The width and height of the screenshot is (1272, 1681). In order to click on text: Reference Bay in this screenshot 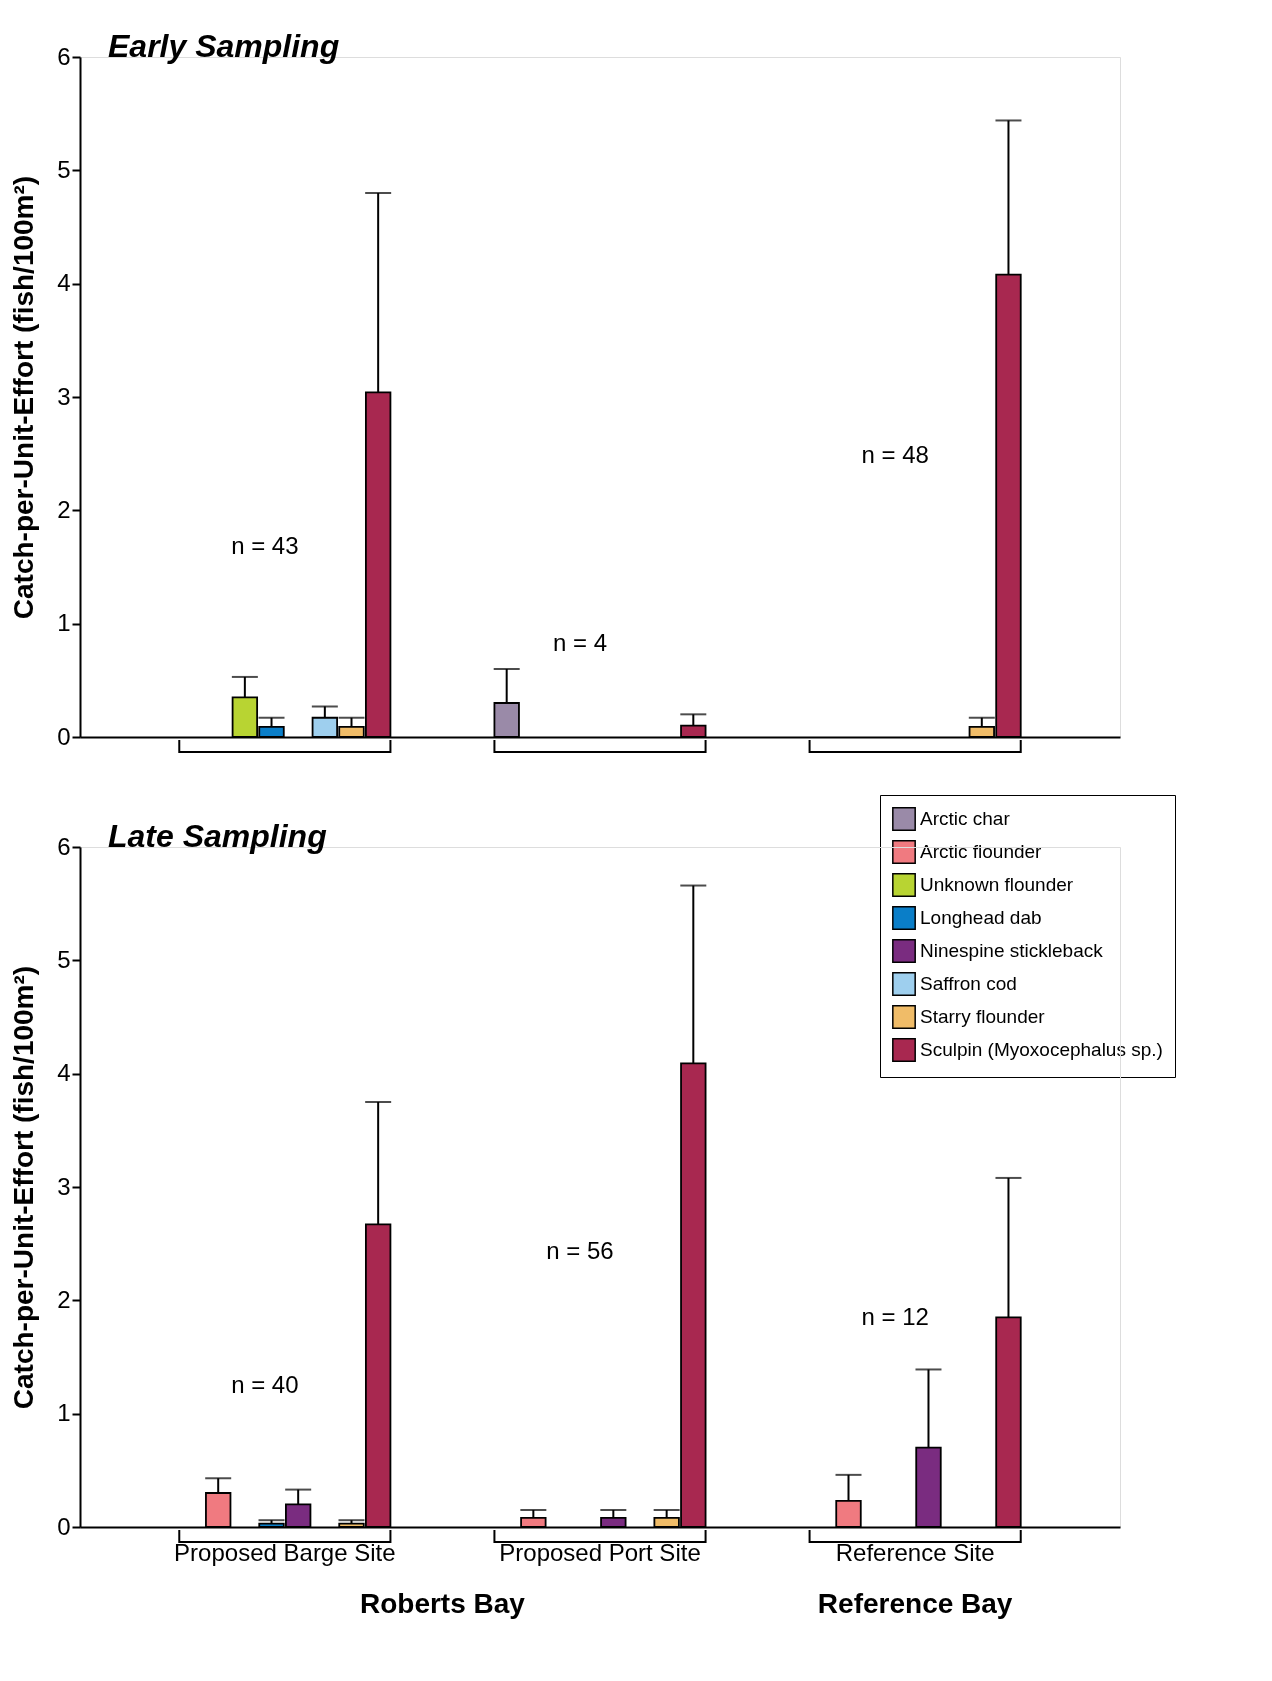, I will do `click(915, 1603)`.